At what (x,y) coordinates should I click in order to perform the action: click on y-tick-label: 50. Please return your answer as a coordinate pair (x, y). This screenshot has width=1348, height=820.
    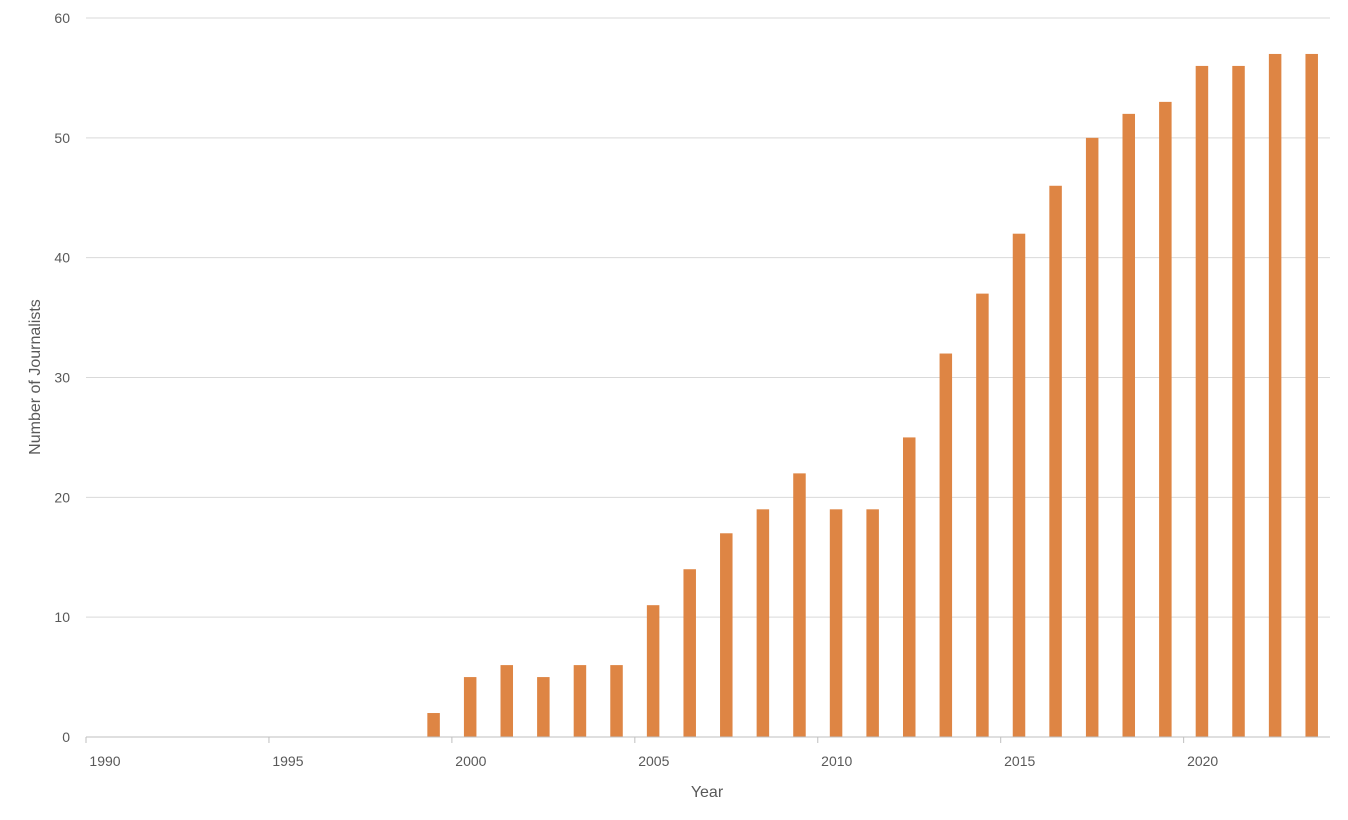
    Looking at the image, I should click on (62, 138).